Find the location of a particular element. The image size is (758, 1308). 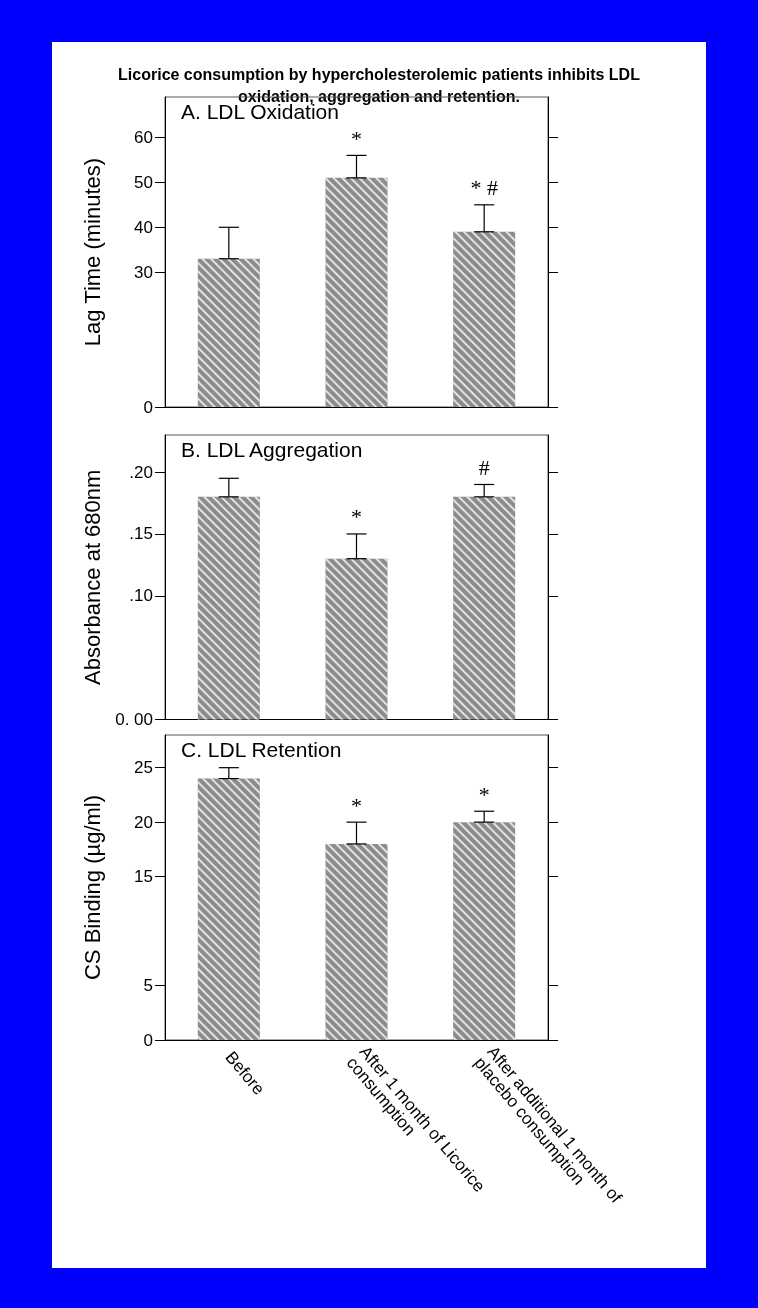

annotation: # is located at coordinates (484, 467).